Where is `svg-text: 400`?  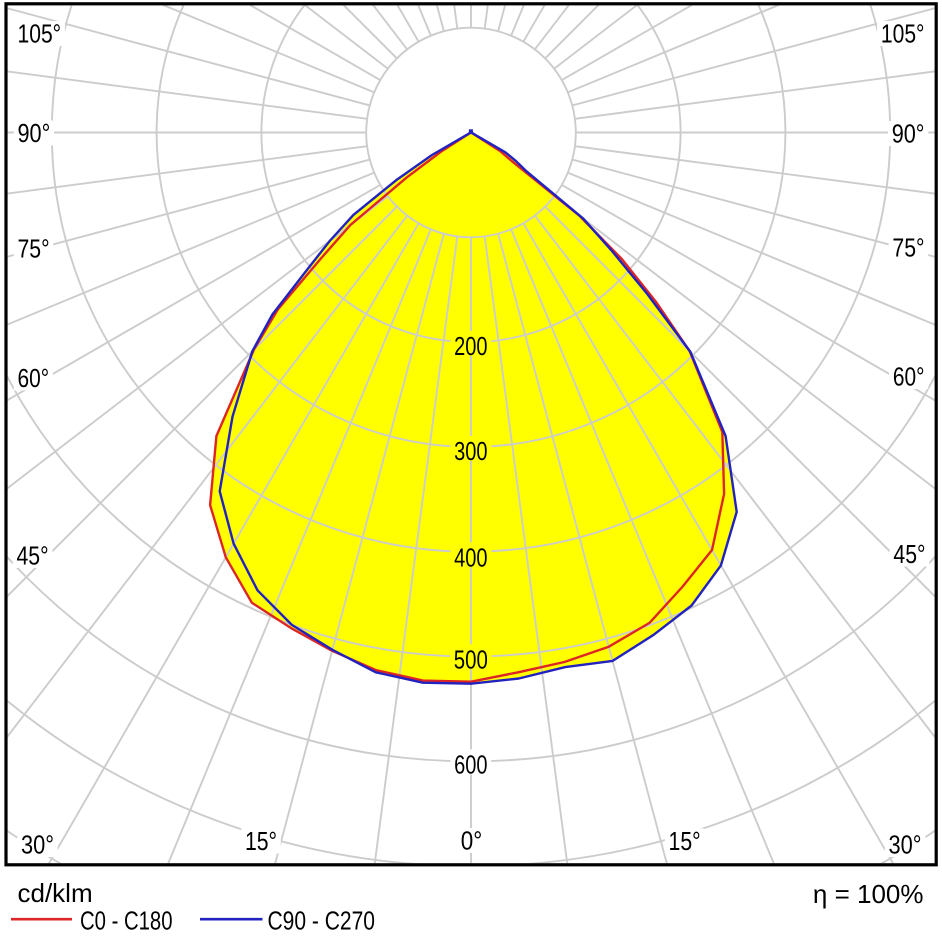 svg-text: 400 is located at coordinates (470, 558).